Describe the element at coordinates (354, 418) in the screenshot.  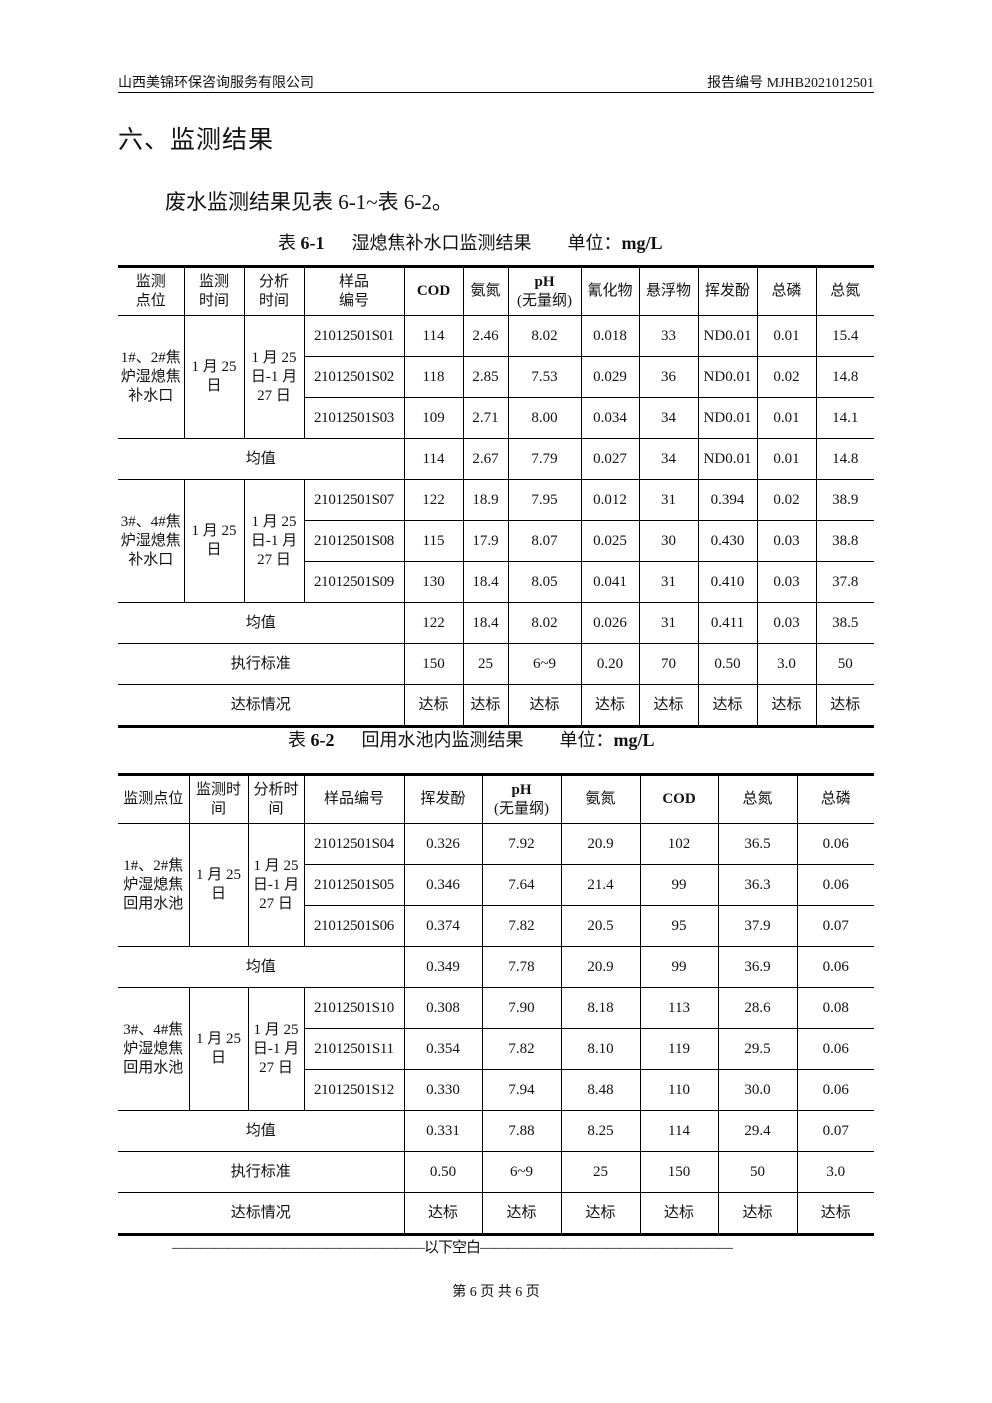
I see `sample-id-cell: 21012501S03` at that location.